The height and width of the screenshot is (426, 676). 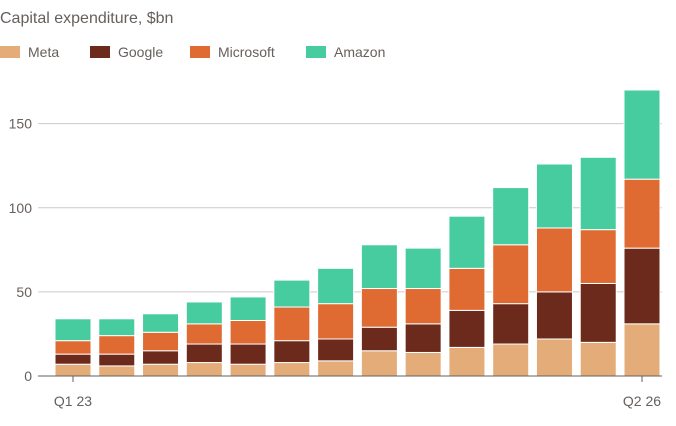 What do you see at coordinates (200, 52) in the screenshot?
I see `legend-swatch-microsoft` at bounding box center [200, 52].